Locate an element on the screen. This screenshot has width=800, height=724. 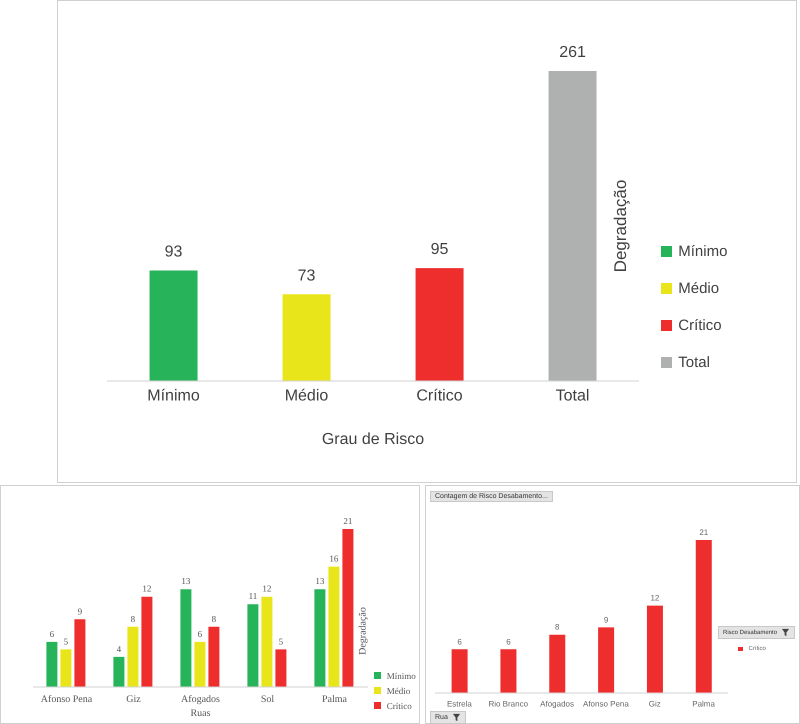
x-axis-title: Grau de Risco is located at coordinates (373, 440).